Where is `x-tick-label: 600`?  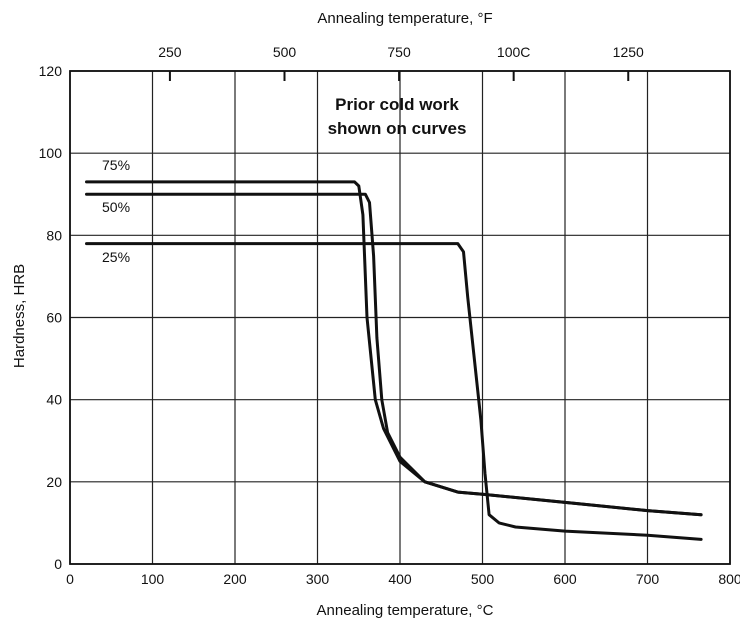 x-tick-label: 600 is located at coordinates (565, 579).